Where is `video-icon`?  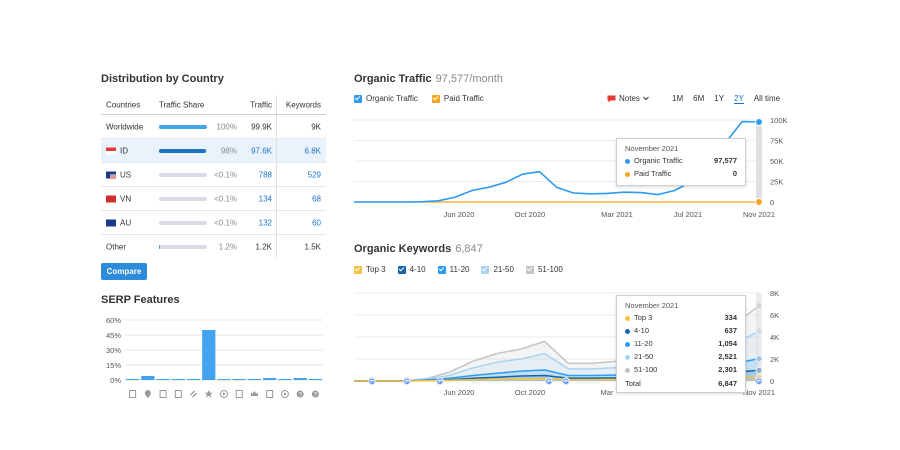 video-icon is located at coordinates (224, 394).